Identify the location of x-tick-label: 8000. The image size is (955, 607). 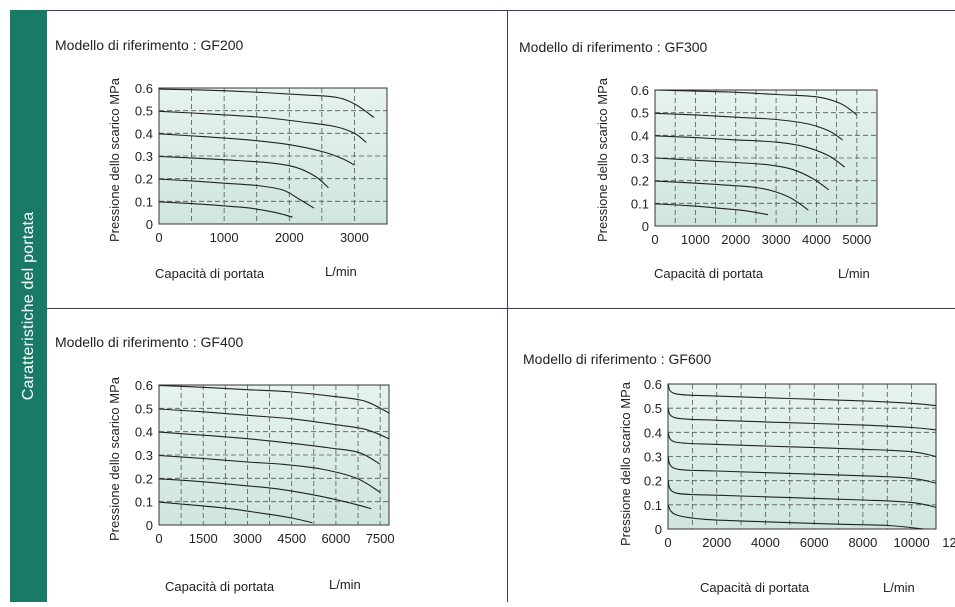
(862, 542).